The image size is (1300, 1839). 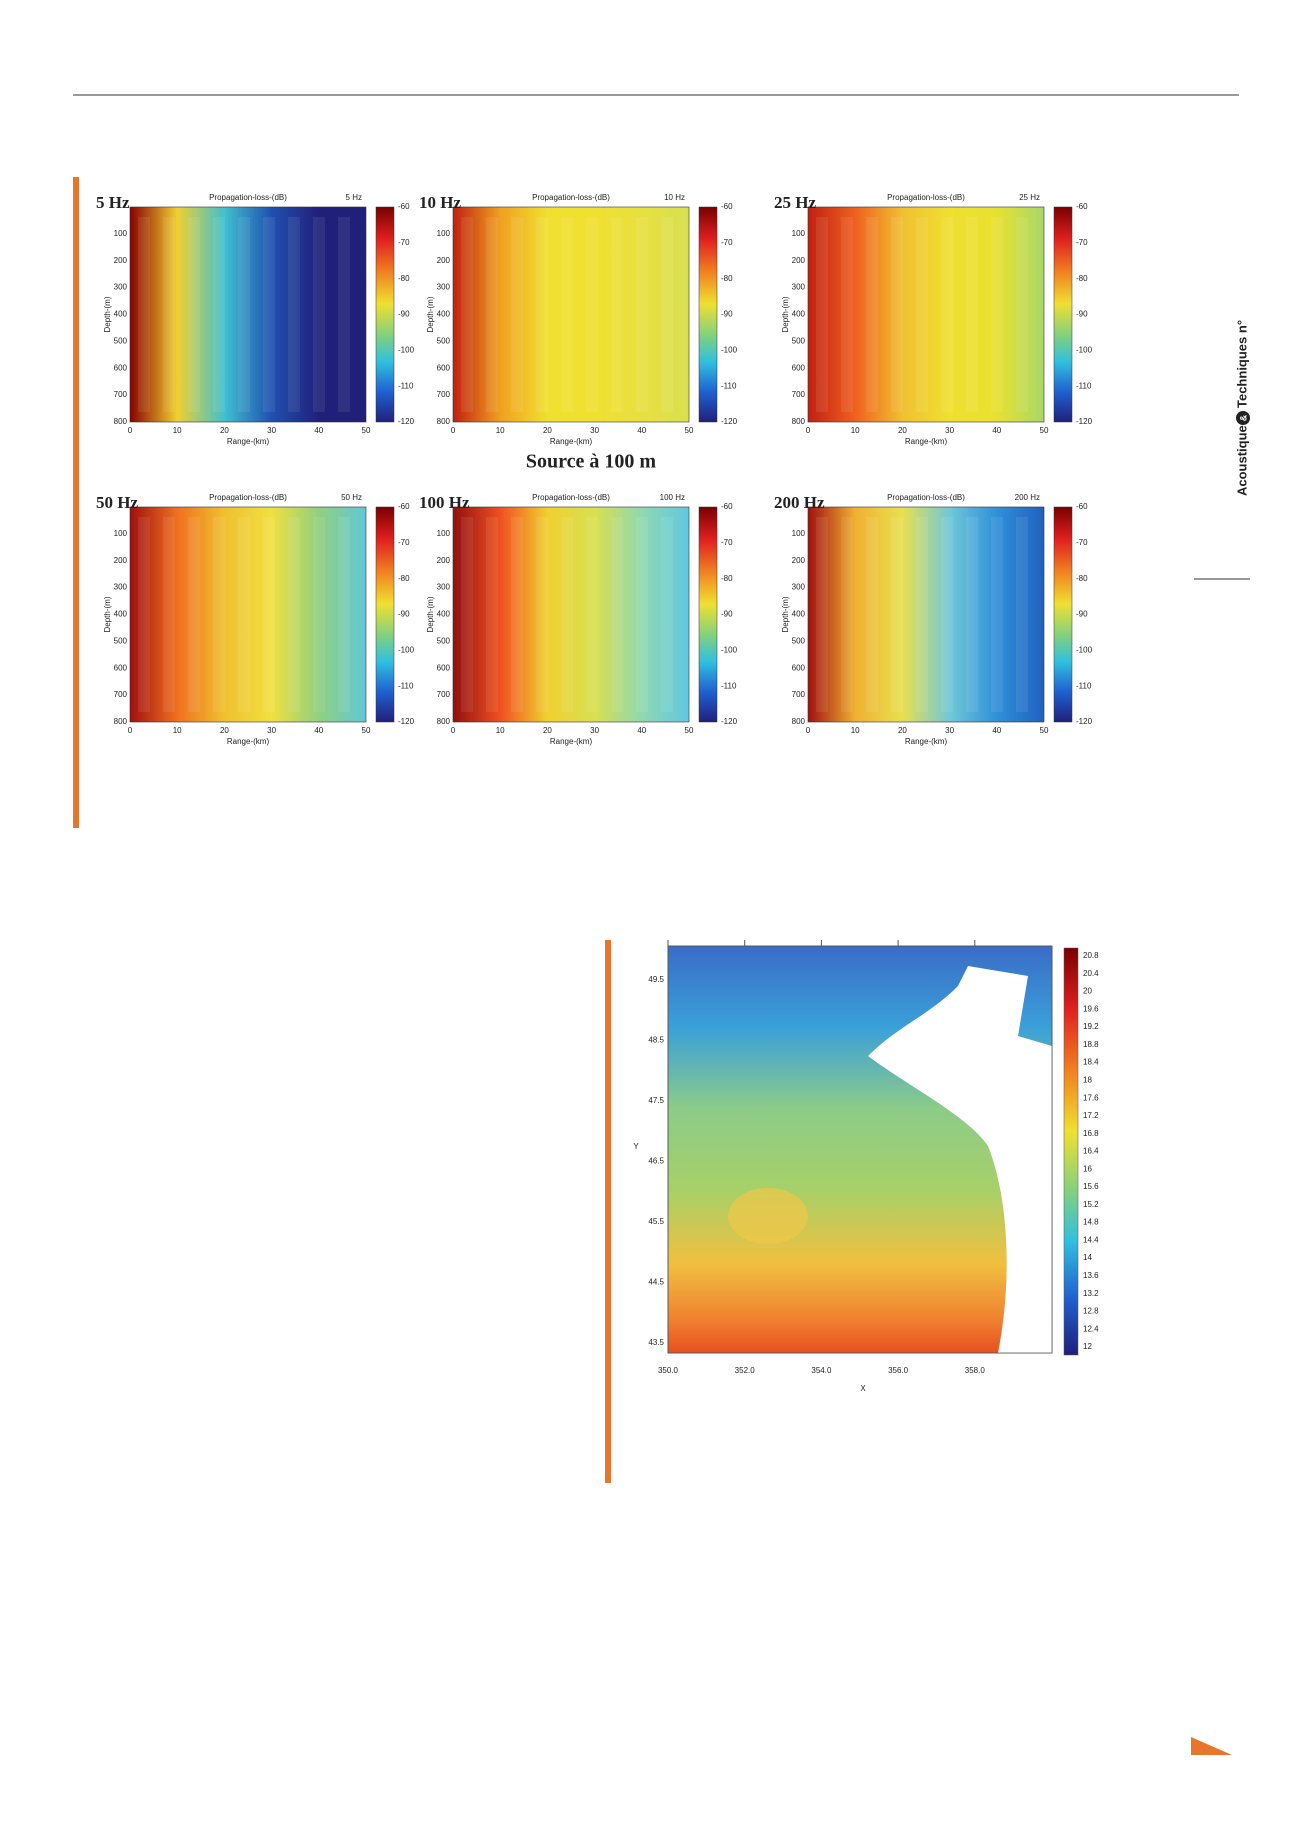 What do you see at coordinates (975, 1370) in the screenshot?
I see `map-x-tick-label: 358.0` at bounding box center [975, 1370].